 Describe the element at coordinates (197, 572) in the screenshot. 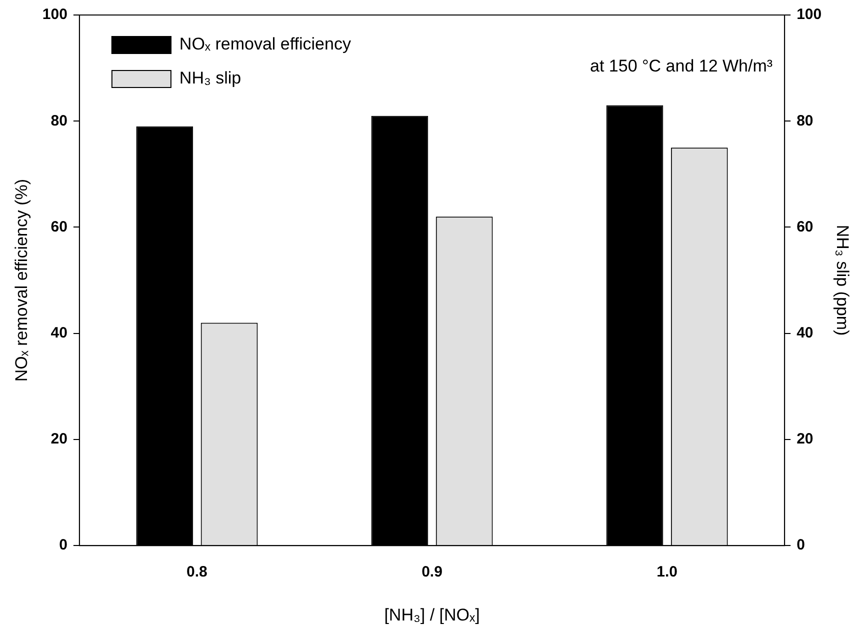

I see `x-tick-label: 0.8` at that location.